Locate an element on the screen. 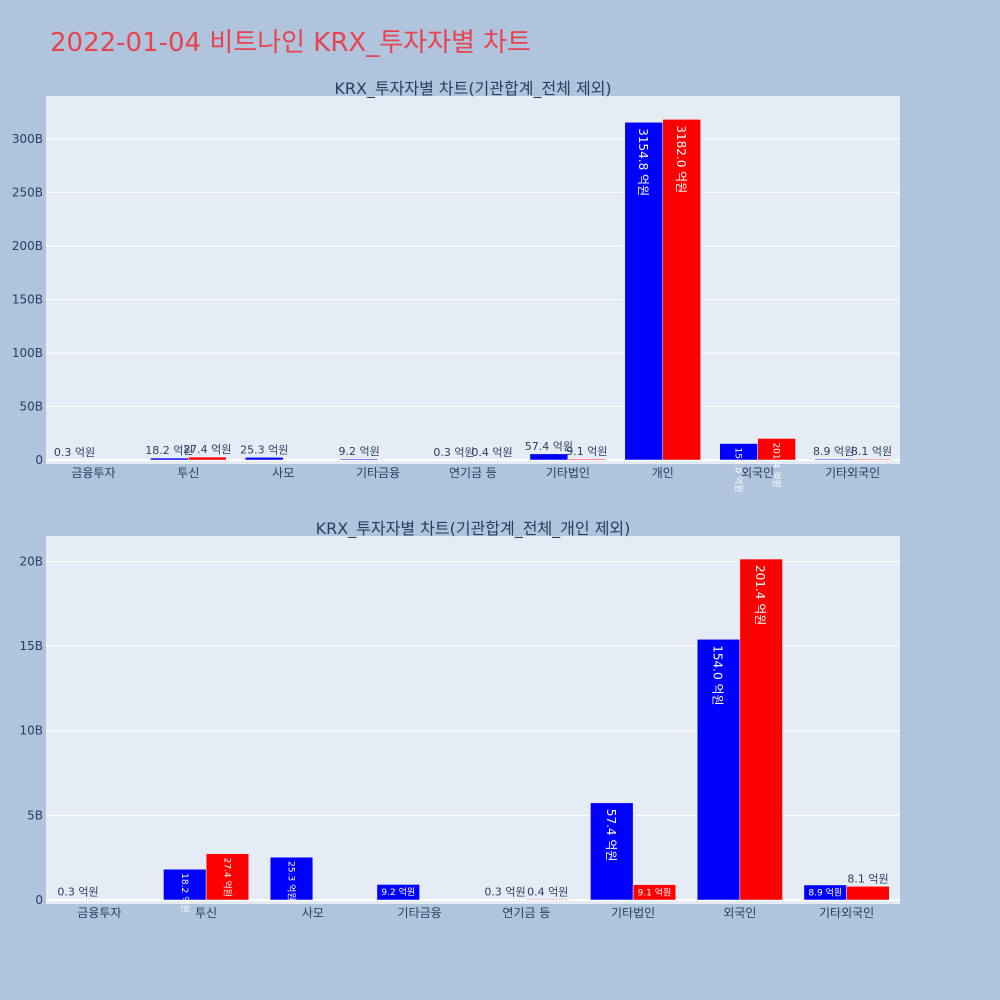  y-tick-label: 300B is located at coordinates (27, 139).